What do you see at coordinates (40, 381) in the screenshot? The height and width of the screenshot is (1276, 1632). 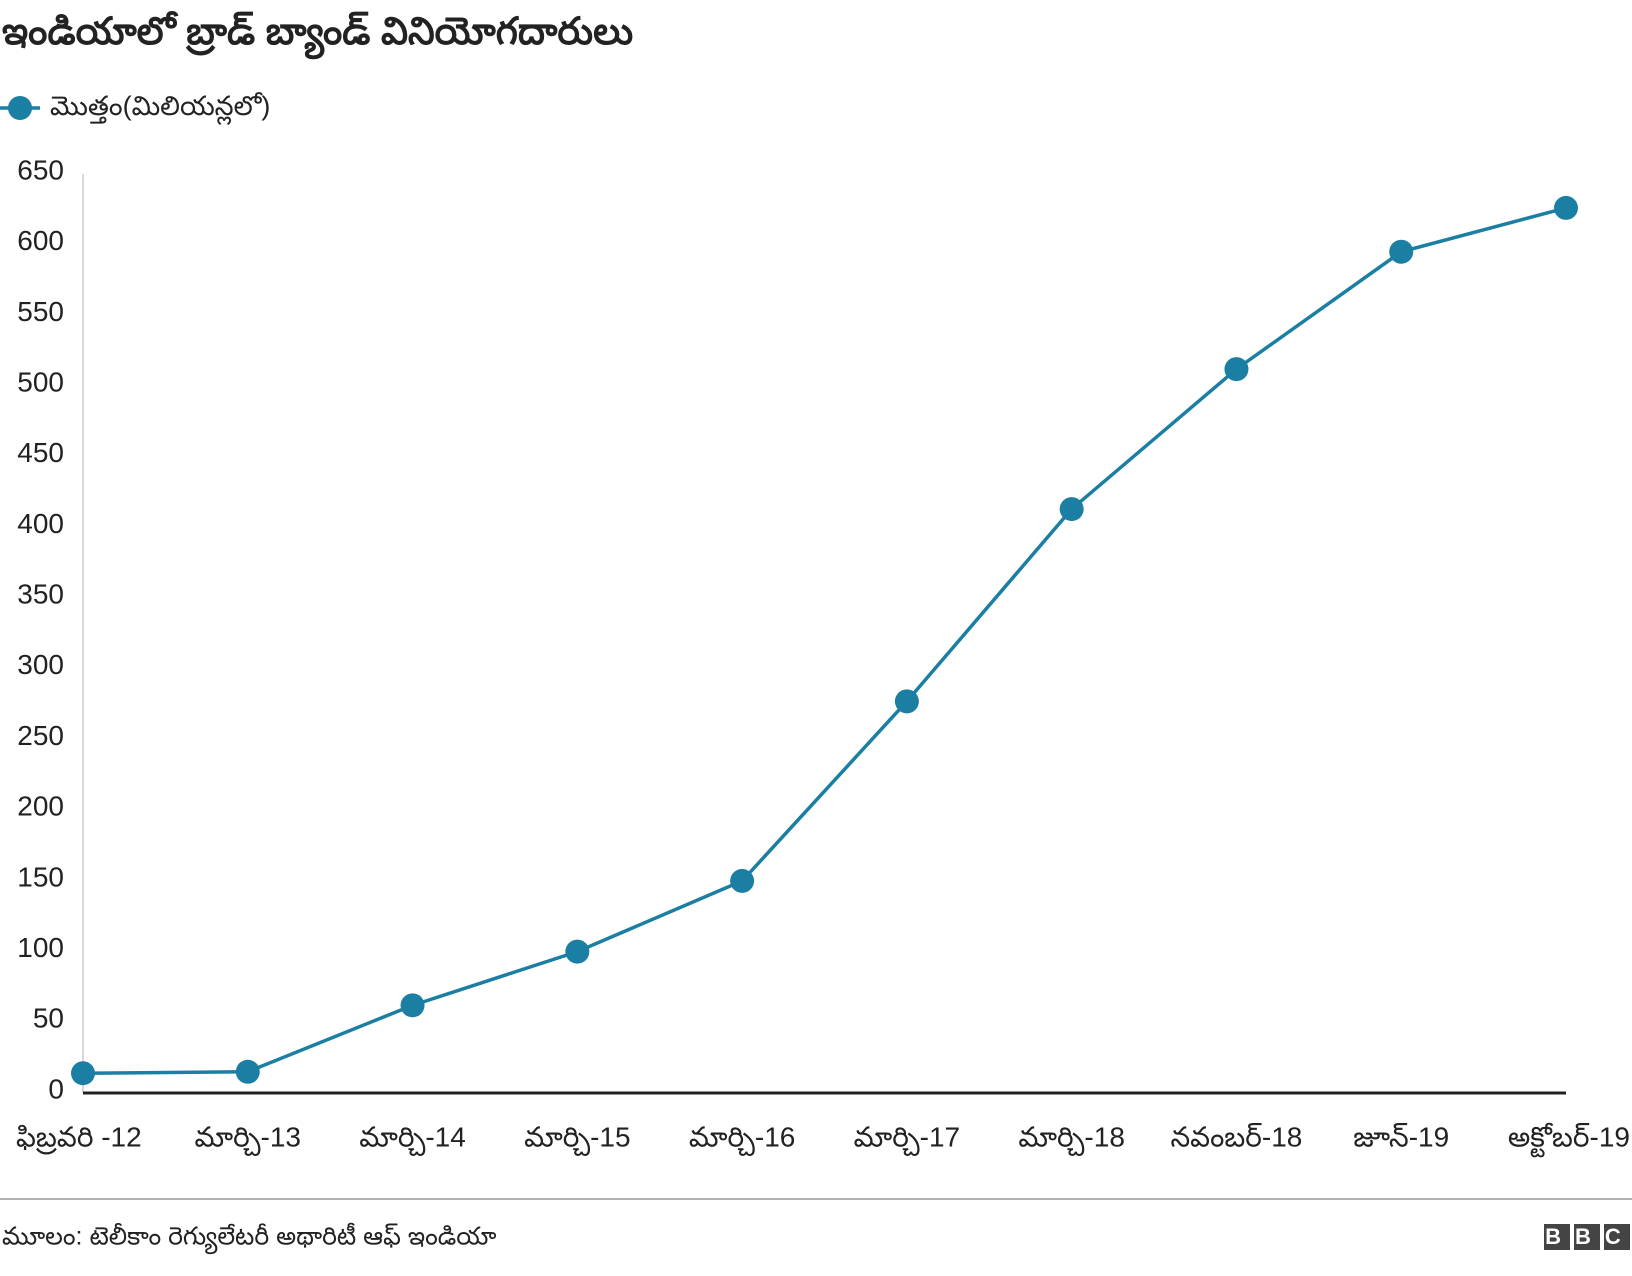 I see `y-tick-label: 500` at bounding box center [40, 381].